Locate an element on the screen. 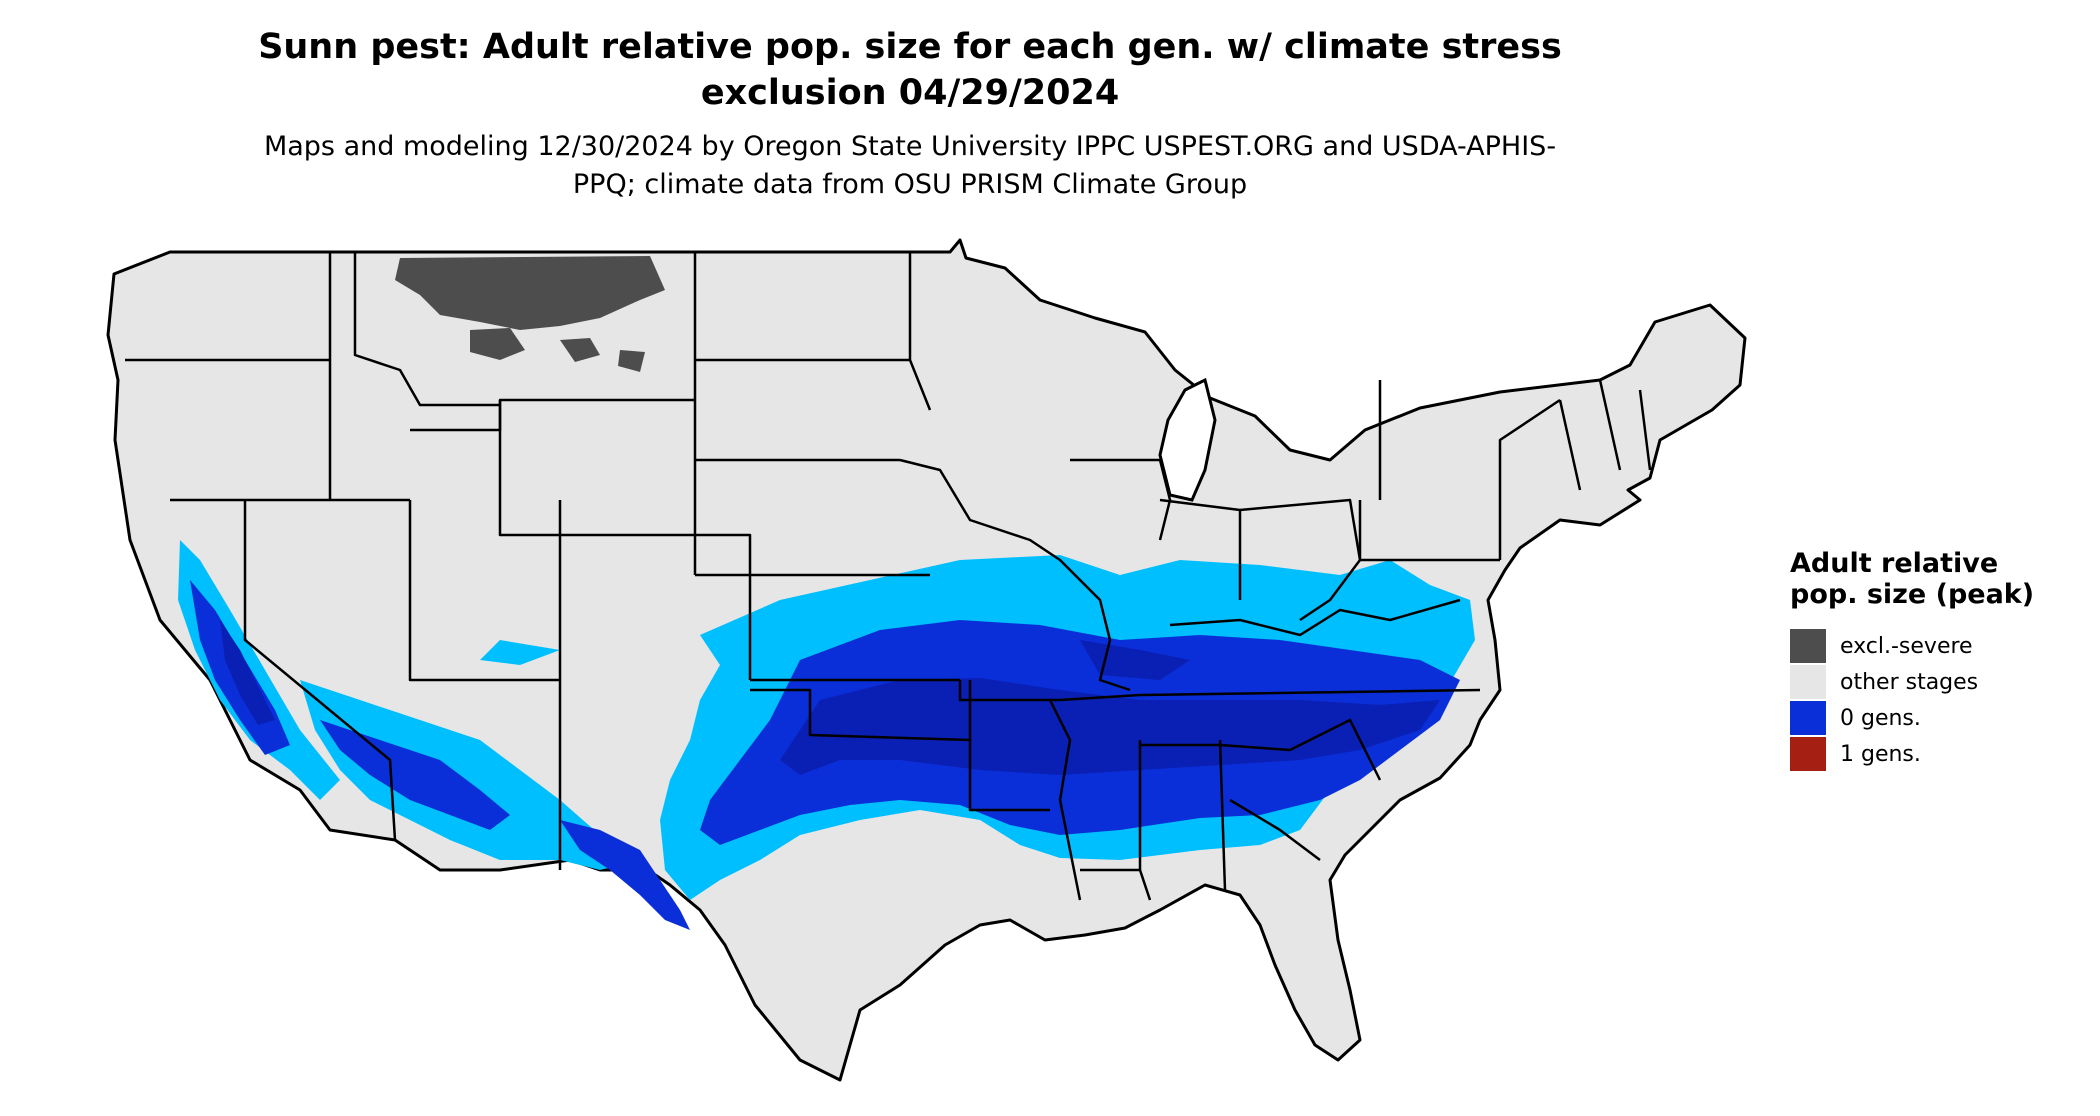 The width and height of the screenshot is (2100, 1116). legend-label: other stages is located at coordinates (1909, 682).